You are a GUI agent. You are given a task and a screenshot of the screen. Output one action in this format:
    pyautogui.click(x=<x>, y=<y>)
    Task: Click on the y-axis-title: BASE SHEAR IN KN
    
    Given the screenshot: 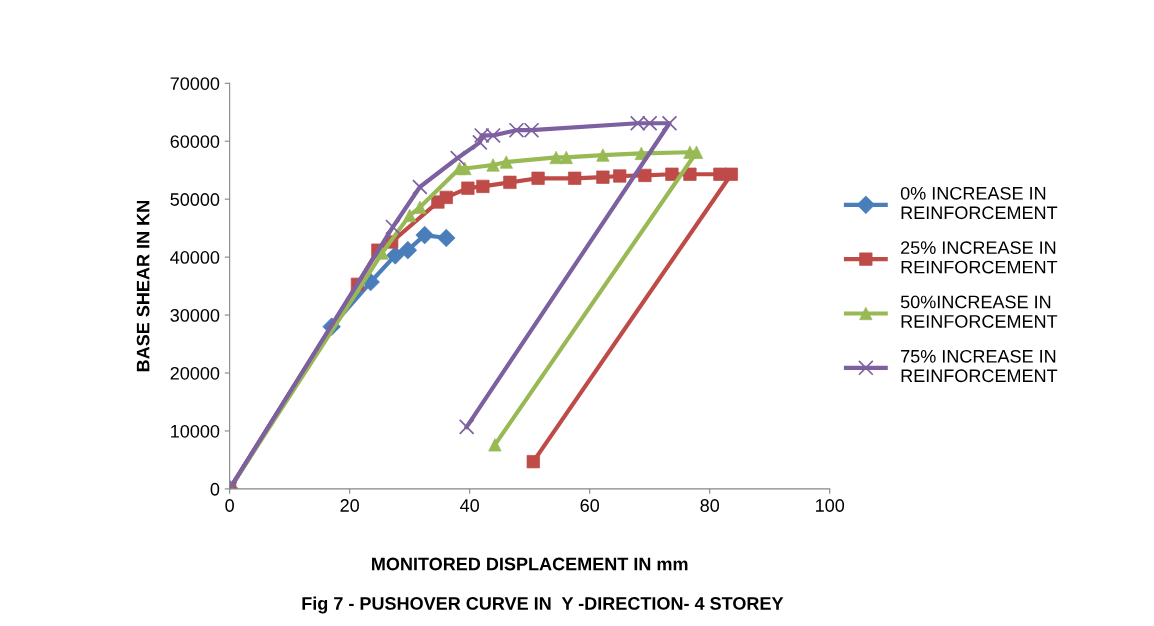 What is the action you would take?
    pyautogui.click(x=143, y=286)
    